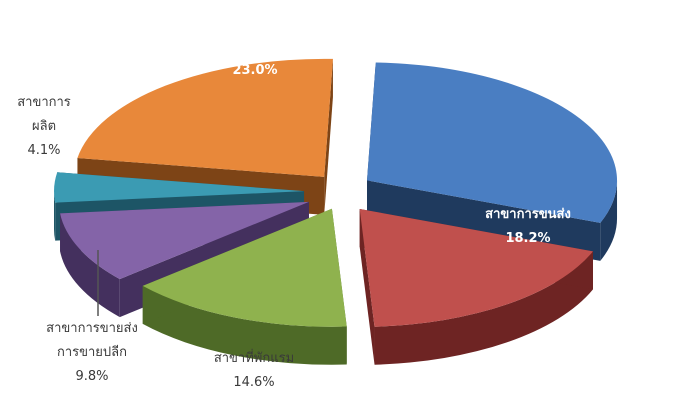 The image size is (681, 405). I want to click on slice-label-0: สาขาการเกษตร 30.3%, so click(540, 70).